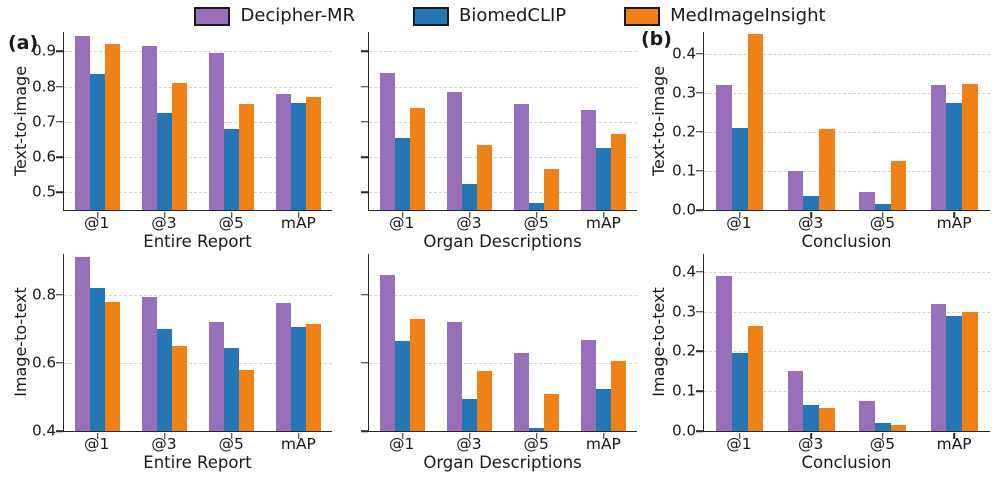 This screenshot has width=996, height=478. I want to click on legend-label-biomedclip: BiomedCLIP, so click(512, 15).